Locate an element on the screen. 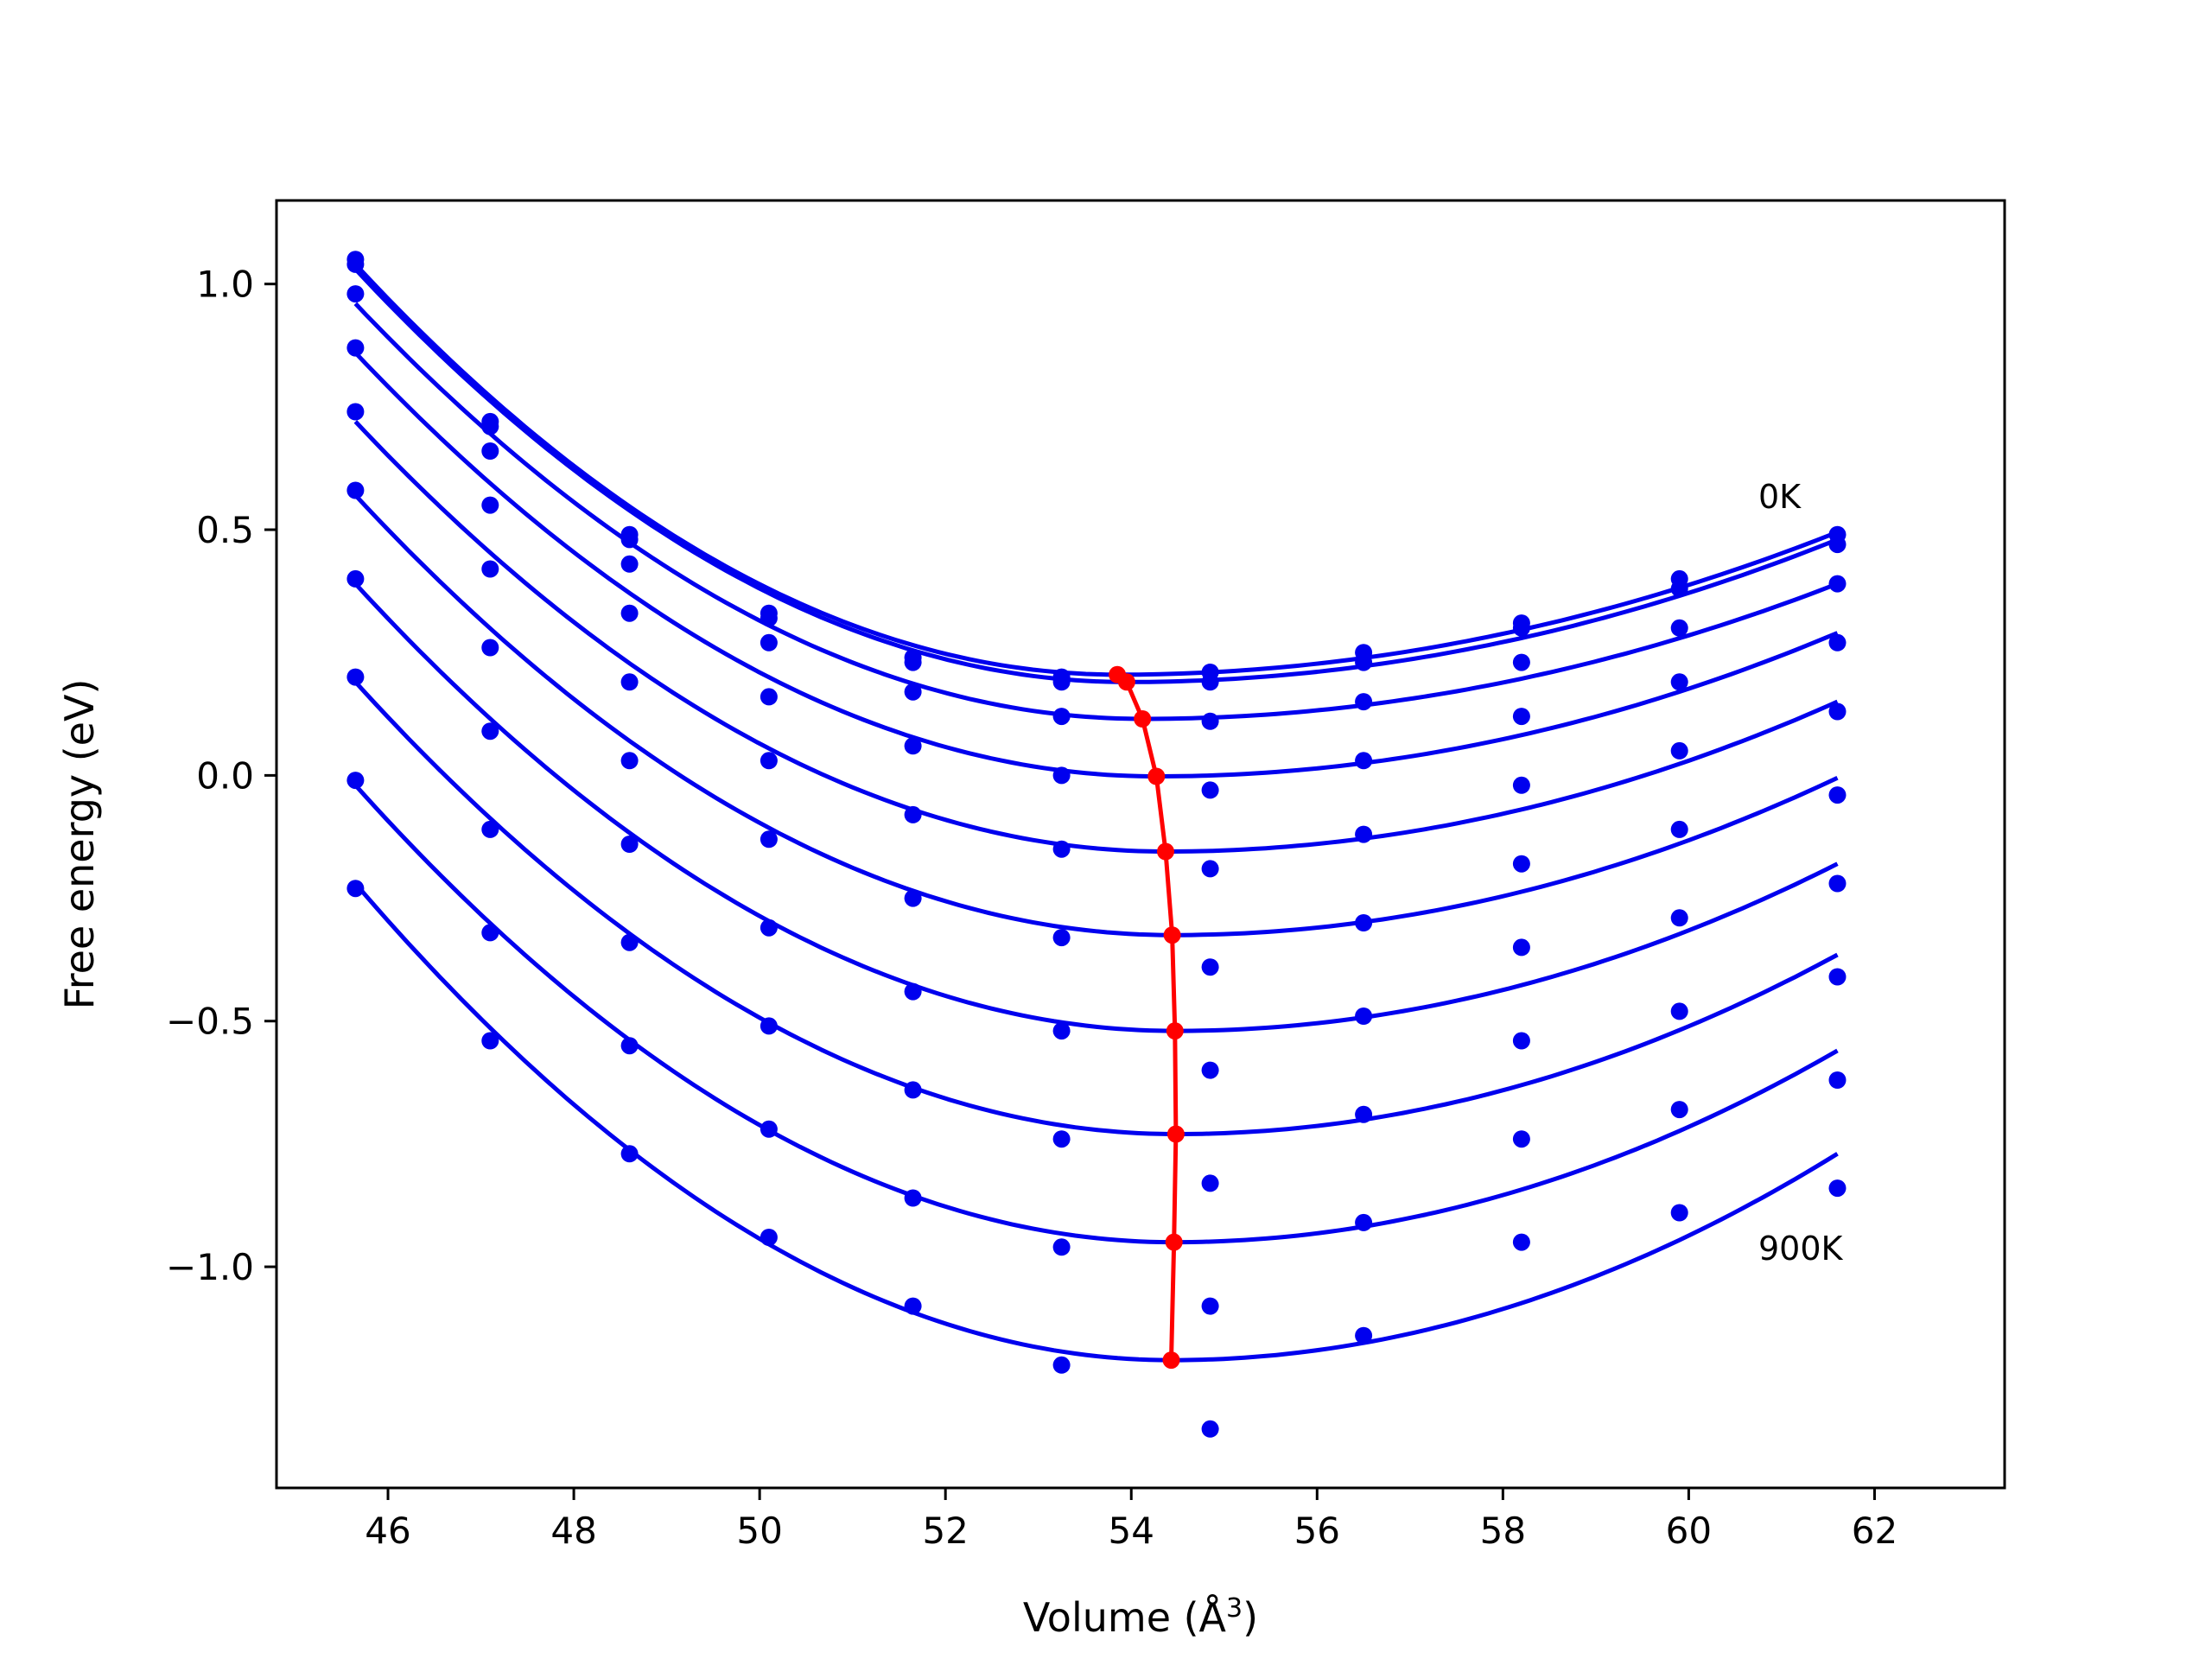 The height and width of the screenshot is (1659, 2212). y-axis-label: Free energy (eV) is located at coordinates (79, 844).